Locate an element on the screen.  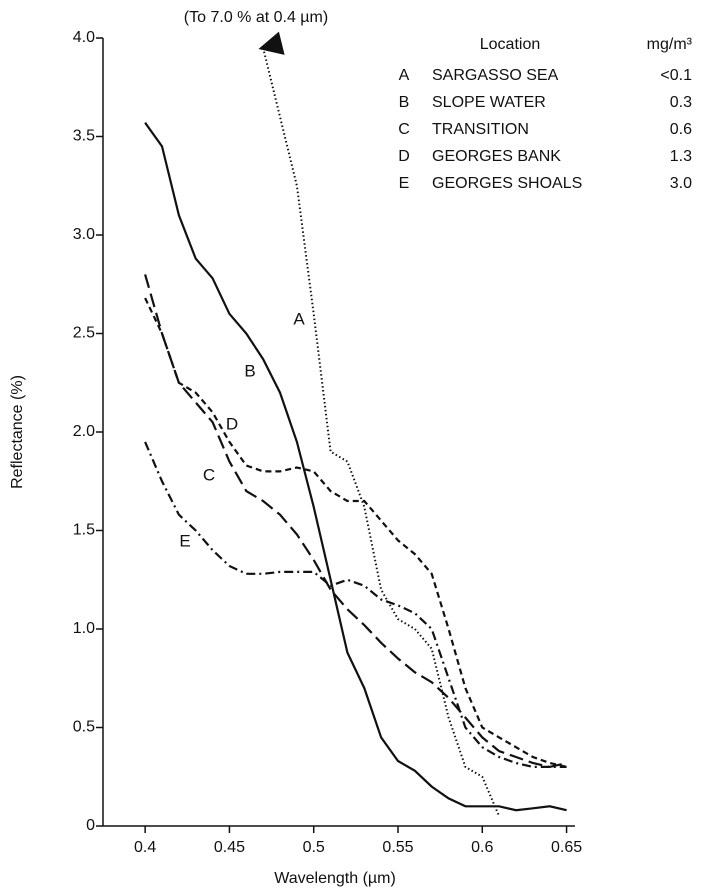
legend-header: mg/m³ is located at coordinates (670, 44).